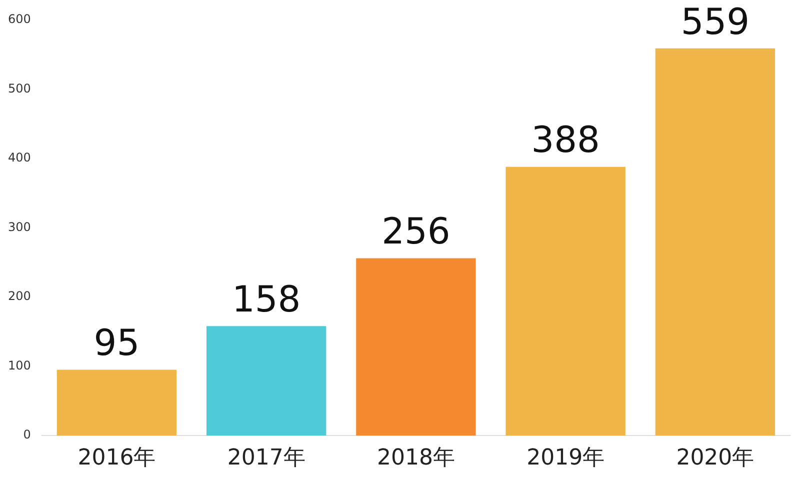 The width and height of the screenshot is (800, 487). What do you see at coordinates (266, 300) in the screenshot?
I see `data-label: 158` at bounding box center [266, 300].